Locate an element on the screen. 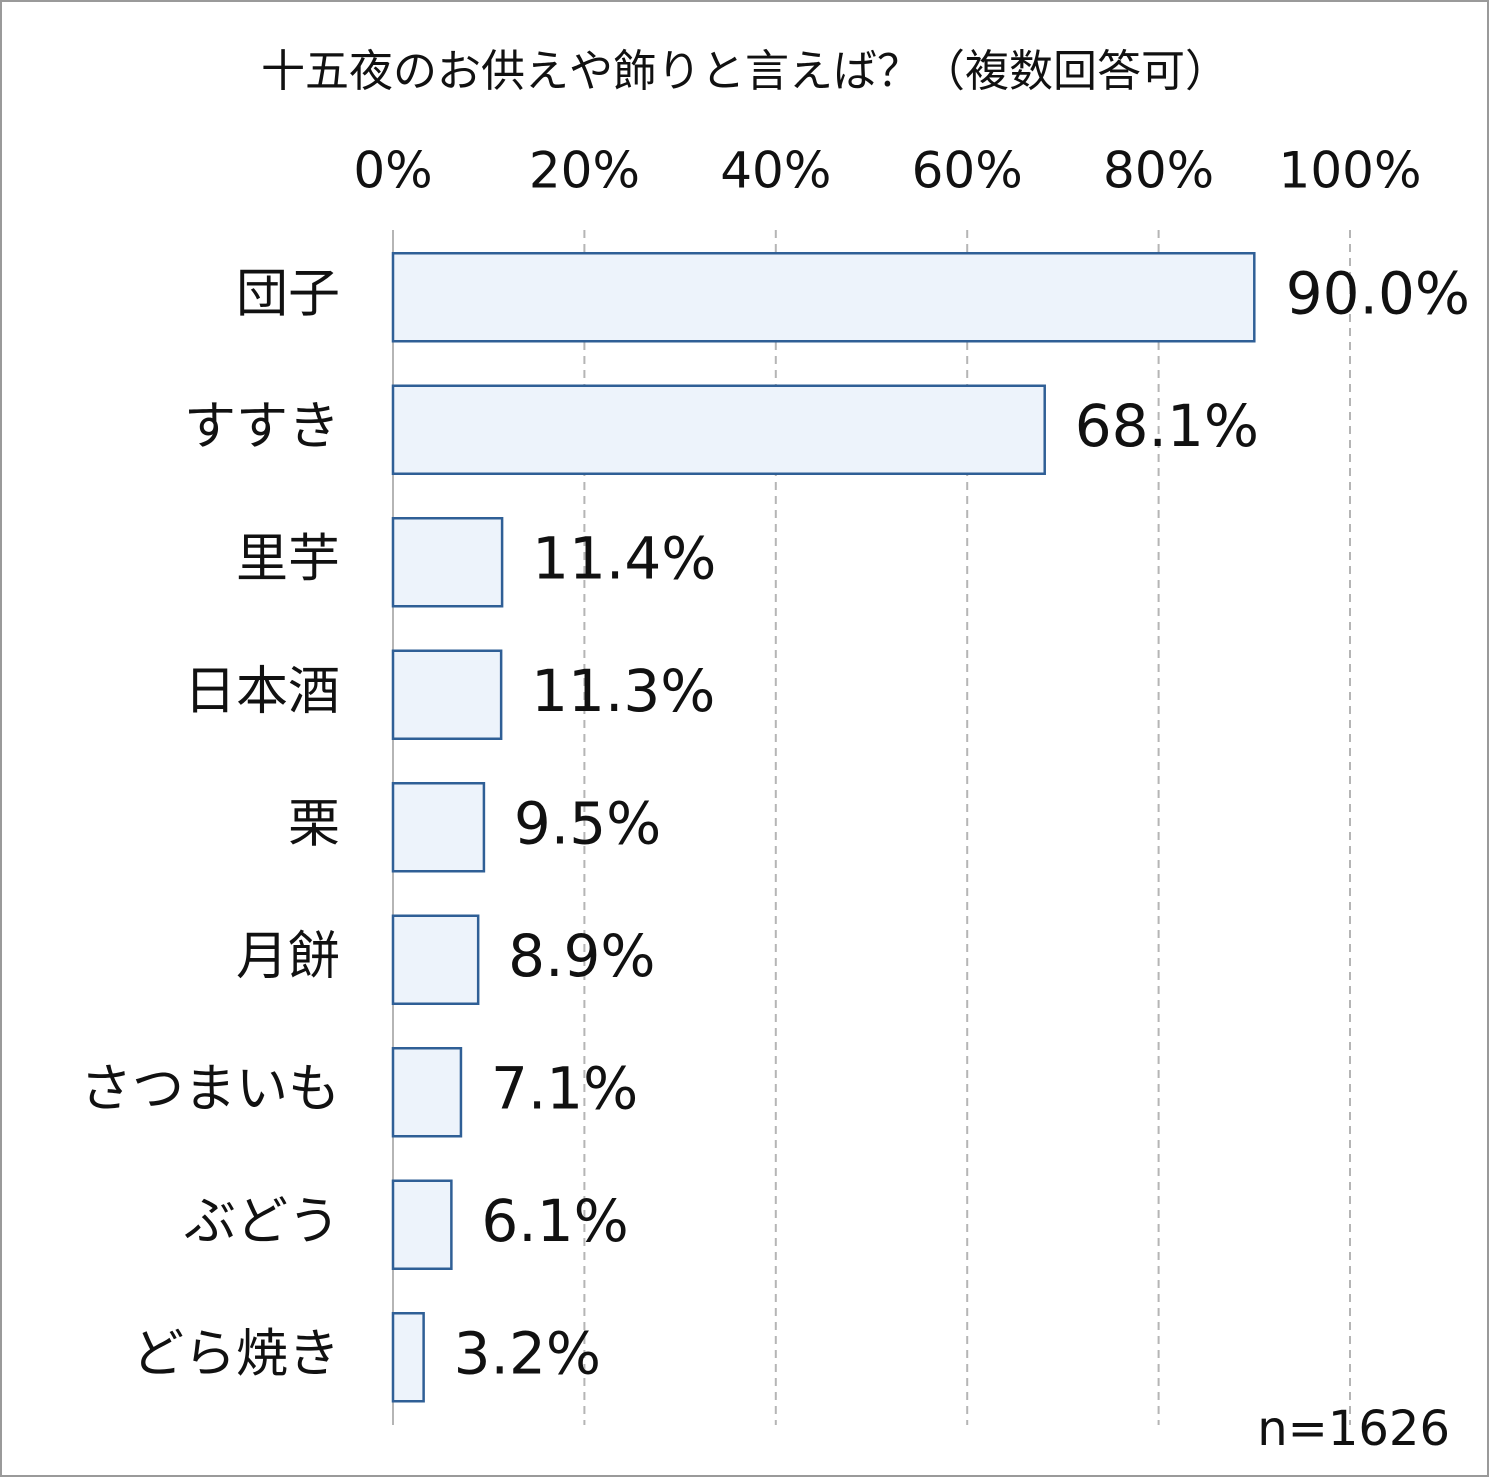 The width and height of the screenshot is (1489, 1477). value-label: 90.0% is located at coordinates (1378, 293).